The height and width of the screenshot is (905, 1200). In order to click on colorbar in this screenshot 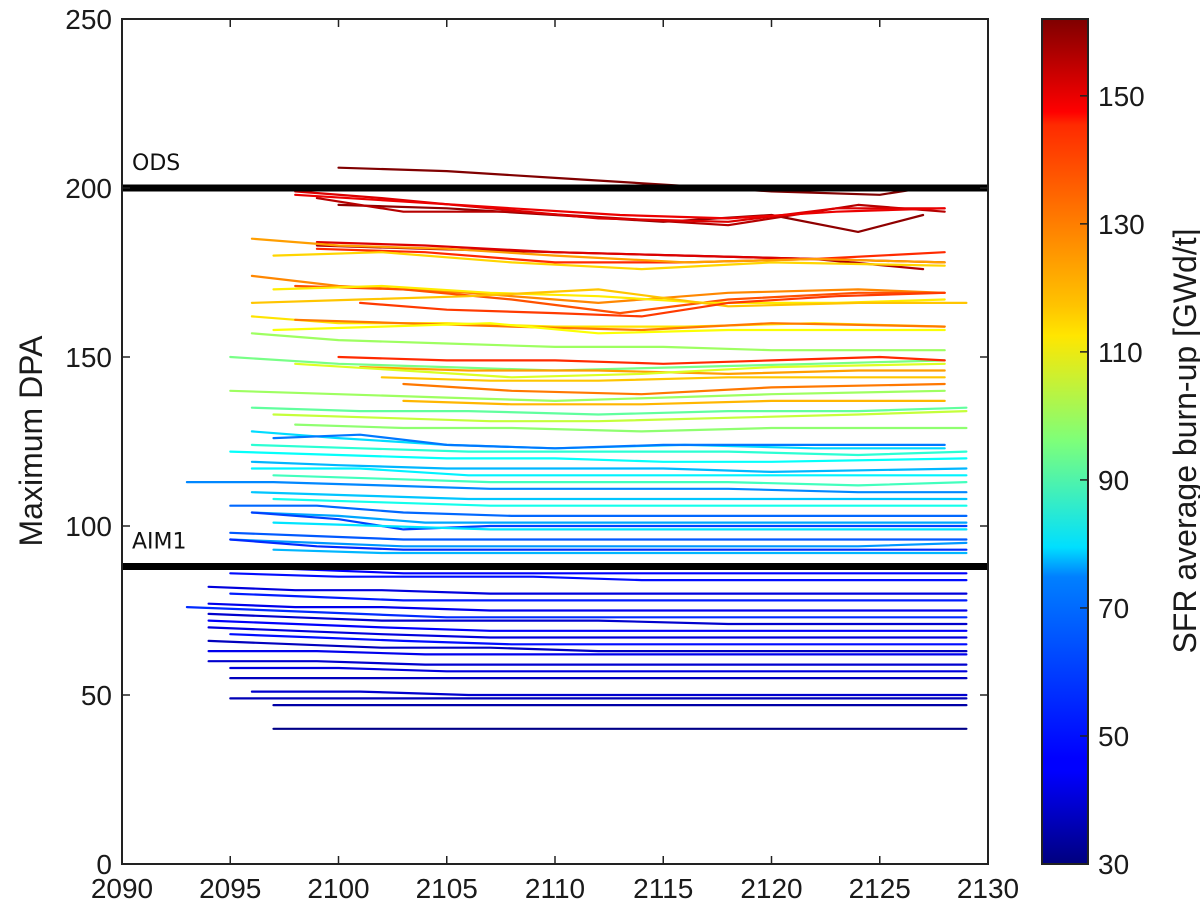, I will do `click(1065, 441)`.